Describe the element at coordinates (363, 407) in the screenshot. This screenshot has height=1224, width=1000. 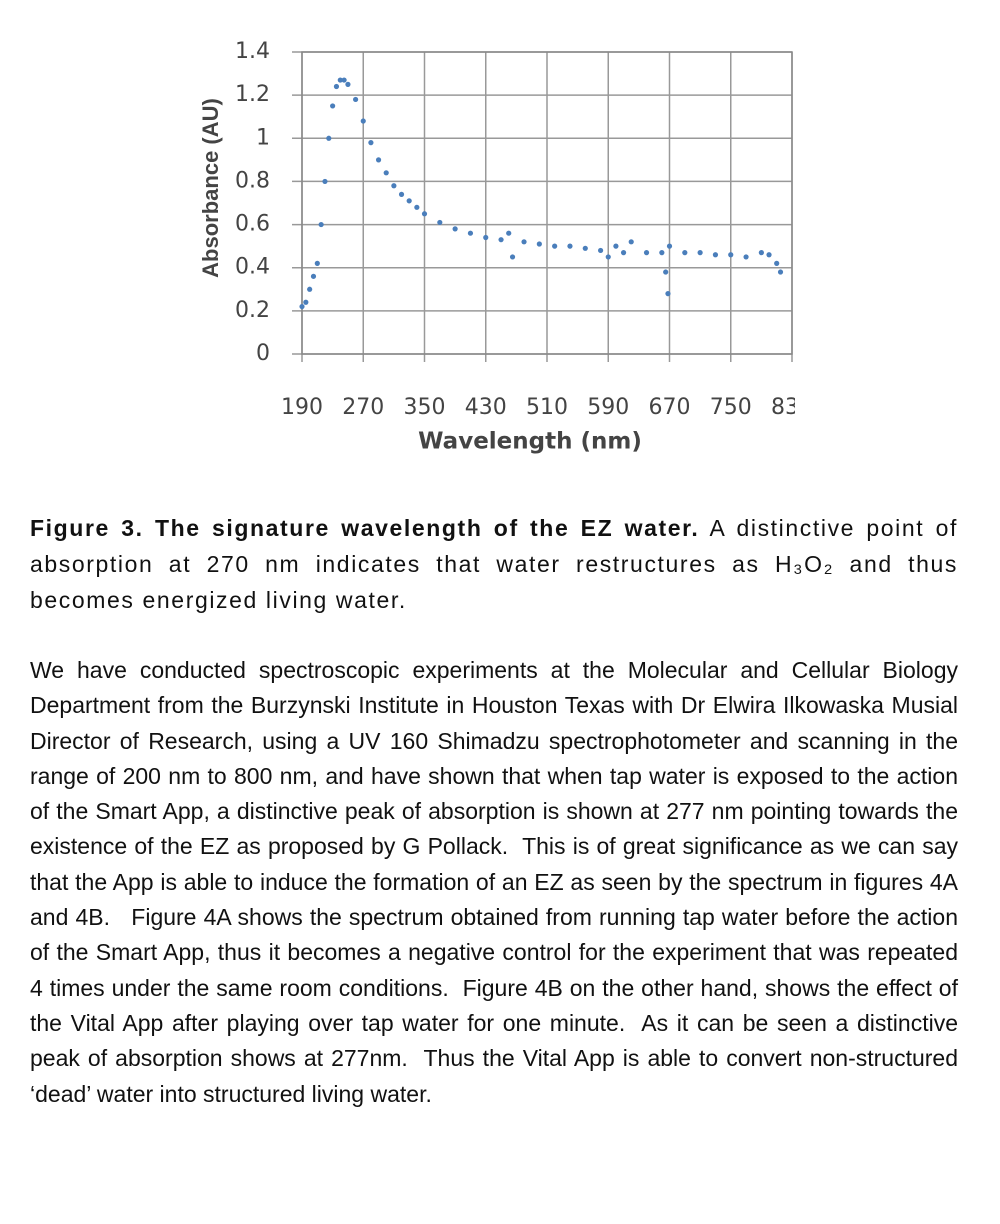
I see `x-tick-label: 270` at that location.